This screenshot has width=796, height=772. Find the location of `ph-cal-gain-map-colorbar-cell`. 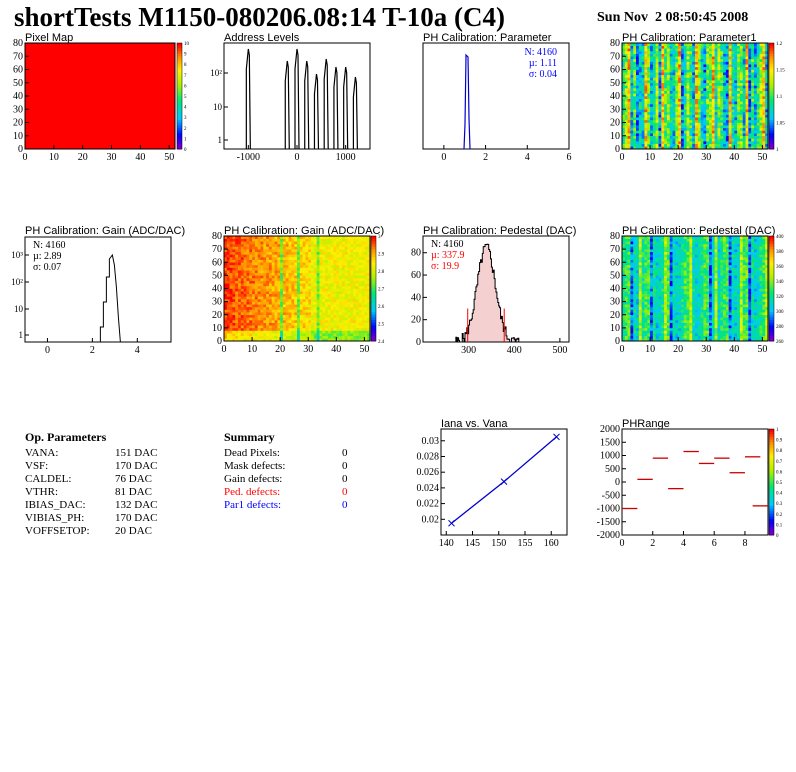

ph-cal-gain-map-colorbar-cell is located at coordinates (373, 285).